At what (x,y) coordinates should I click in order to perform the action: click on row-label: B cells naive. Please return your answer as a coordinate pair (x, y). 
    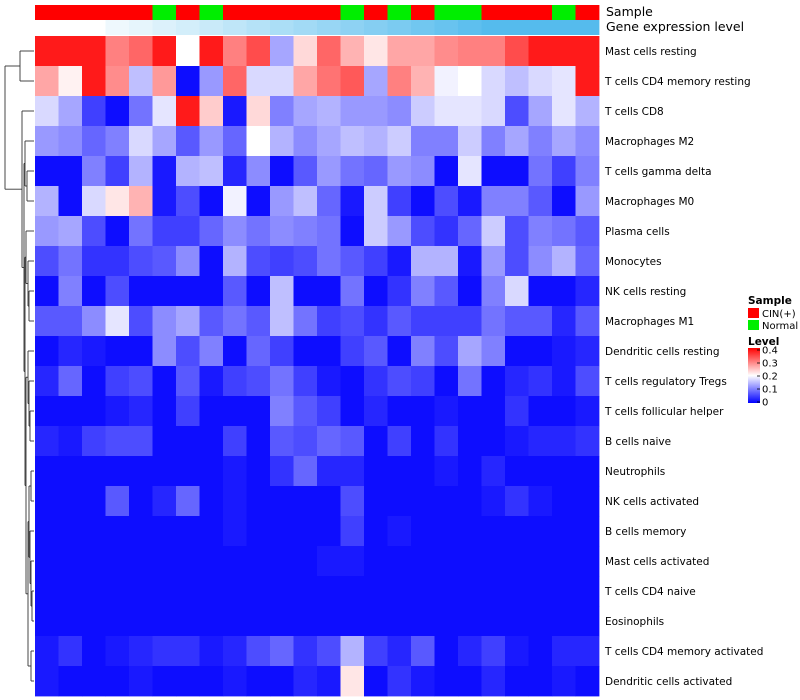
    Looking at the image, I should click on (638, 442).